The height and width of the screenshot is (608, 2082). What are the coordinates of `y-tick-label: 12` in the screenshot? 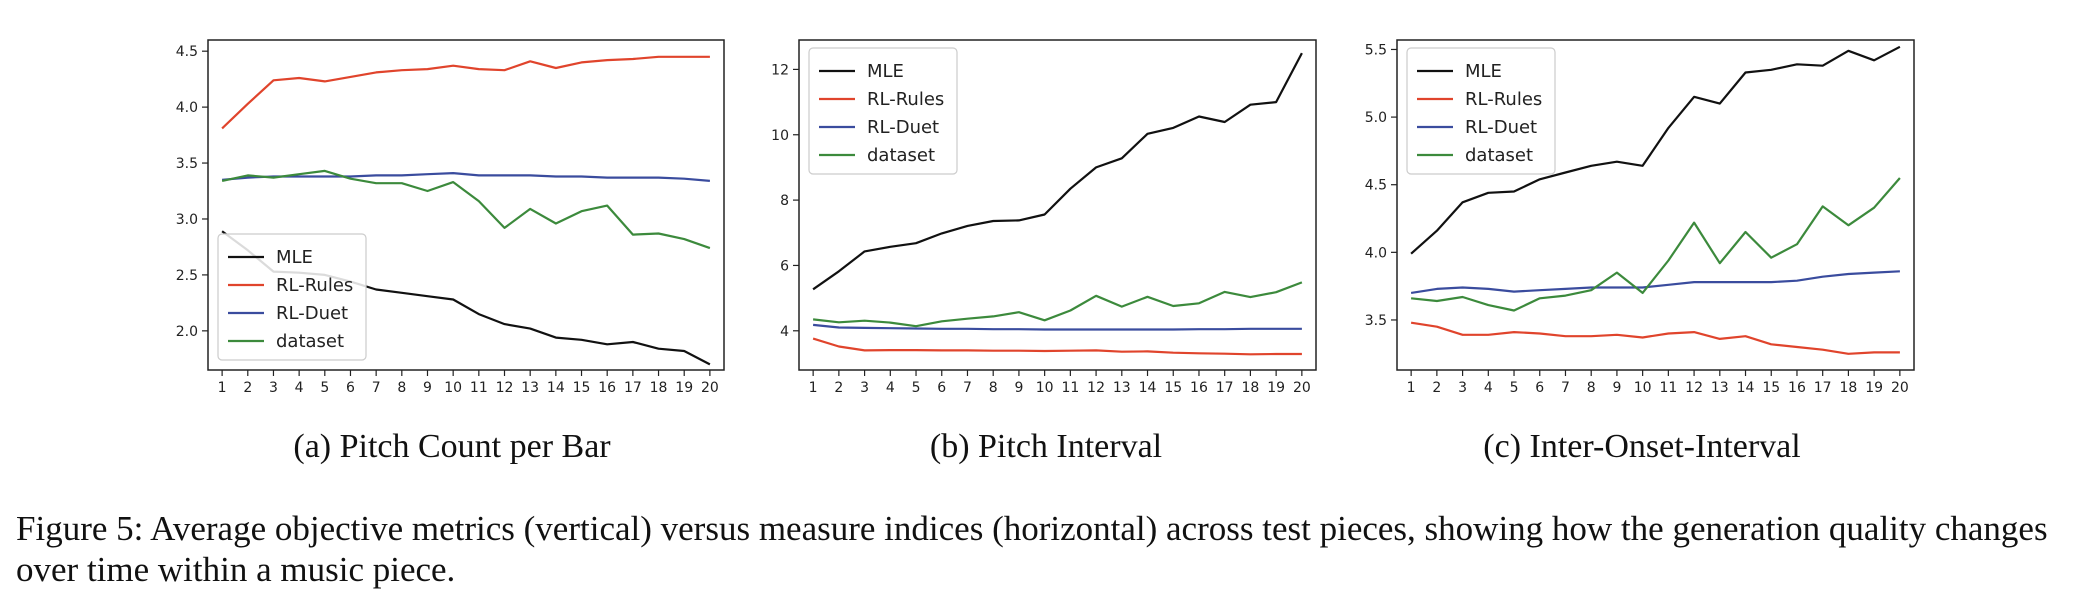 It's located at (780, 70).